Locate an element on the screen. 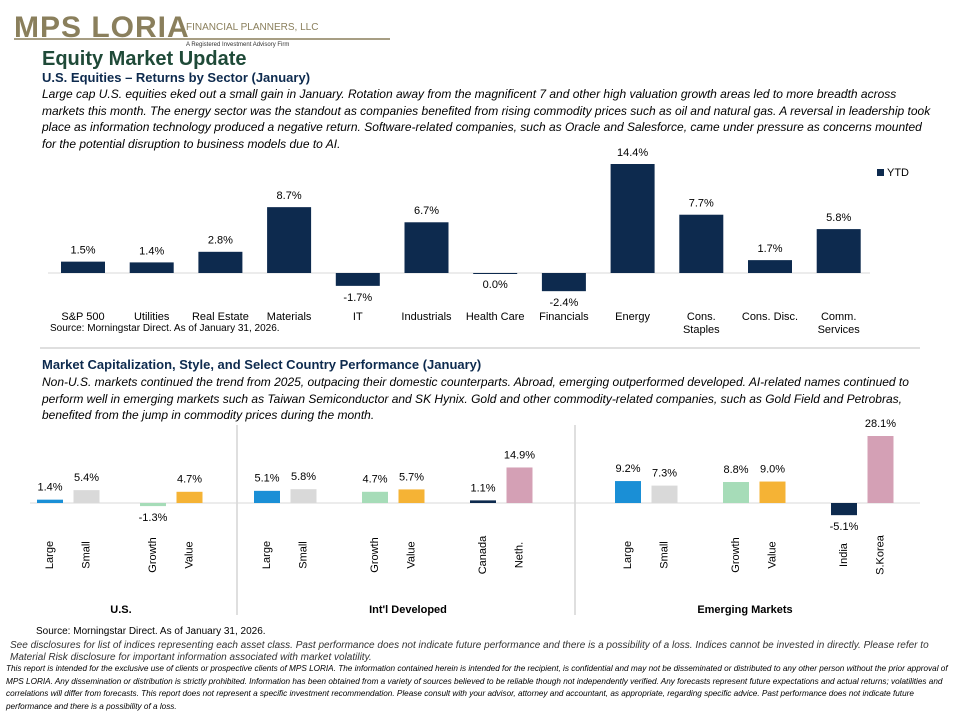 This screenshot has width=960, height=720. x-tick-label: Energy is located at coordinates (633, 317).